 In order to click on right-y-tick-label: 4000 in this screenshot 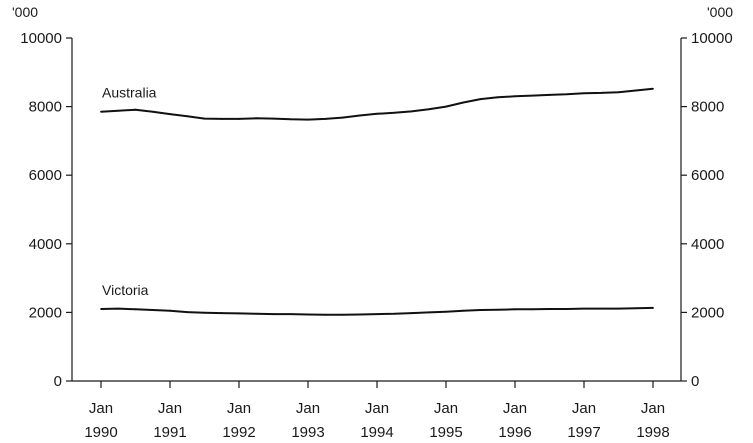, I will do `click(707, 244)`.